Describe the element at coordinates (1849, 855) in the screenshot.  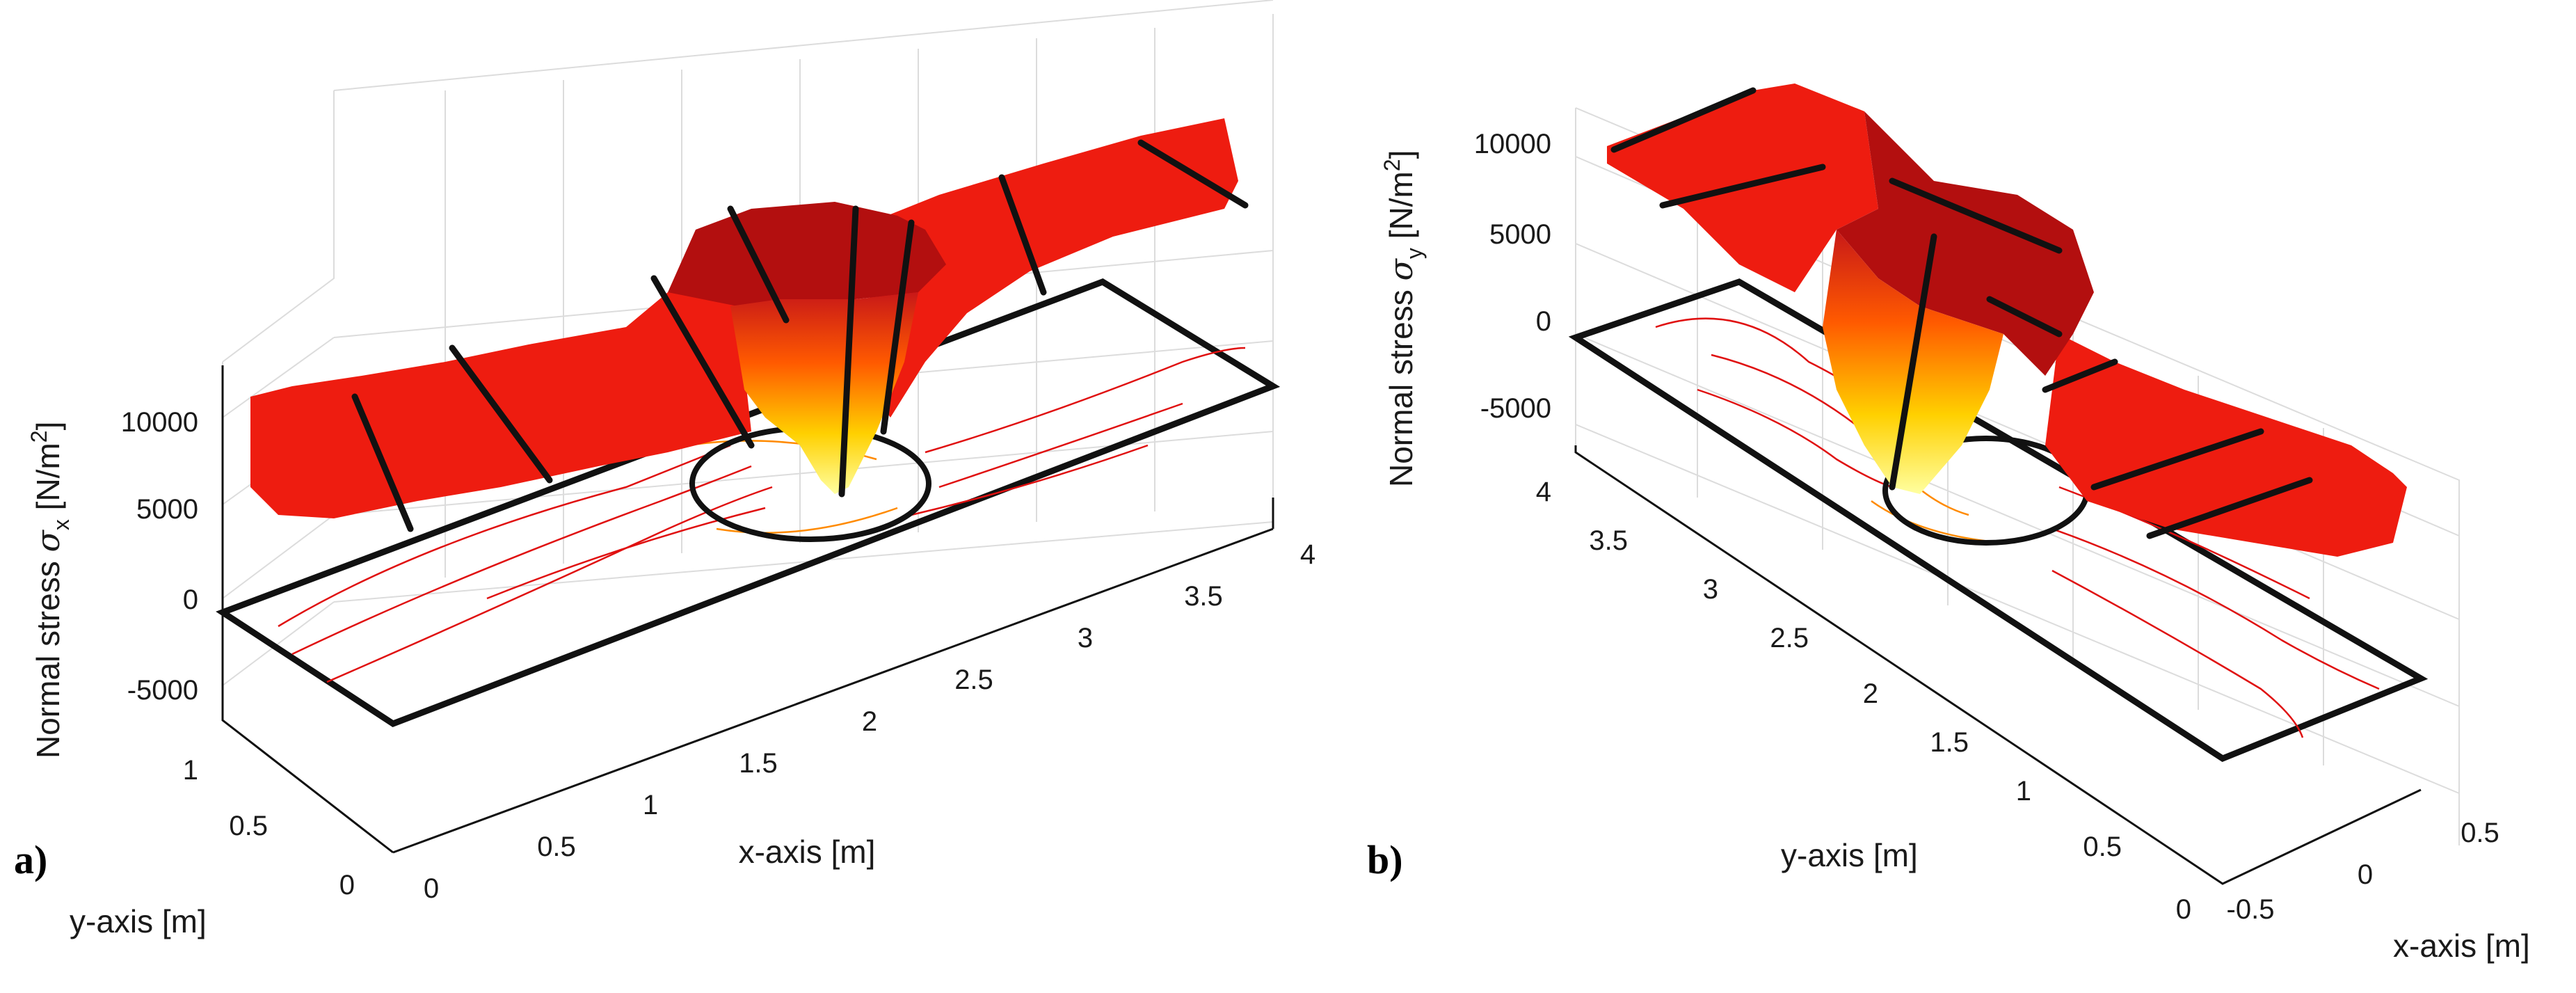
I see `y-axis-label-b: y-axis [m]` at that location.